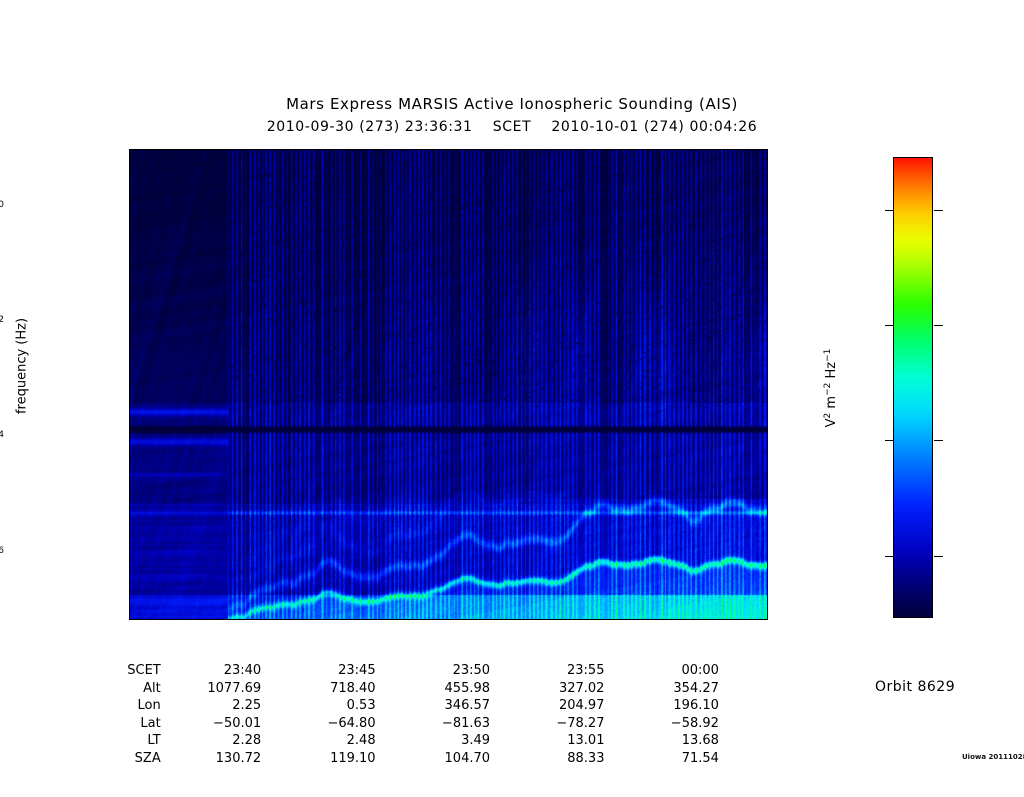  What do you see at coordinates (586, 670) in the screenshot?
I see `ephemeris-cell: 23:55` at bounding box center [586, 670].